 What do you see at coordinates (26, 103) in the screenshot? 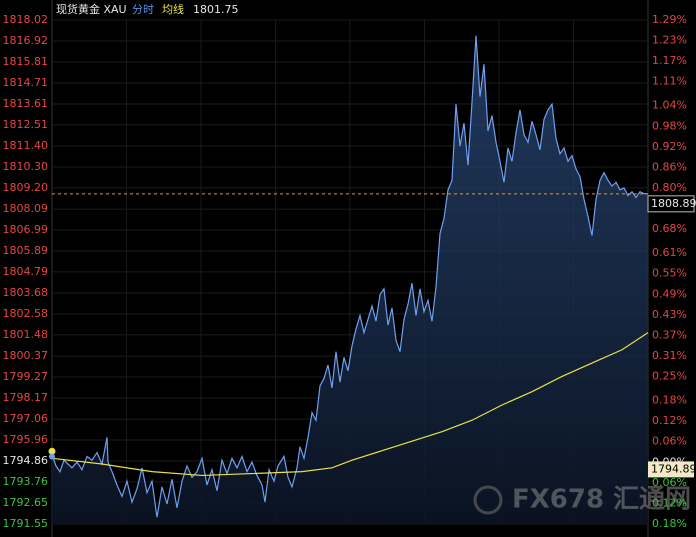
I see `y-tick-label: 1813.61` at bounding box center [26, 103].